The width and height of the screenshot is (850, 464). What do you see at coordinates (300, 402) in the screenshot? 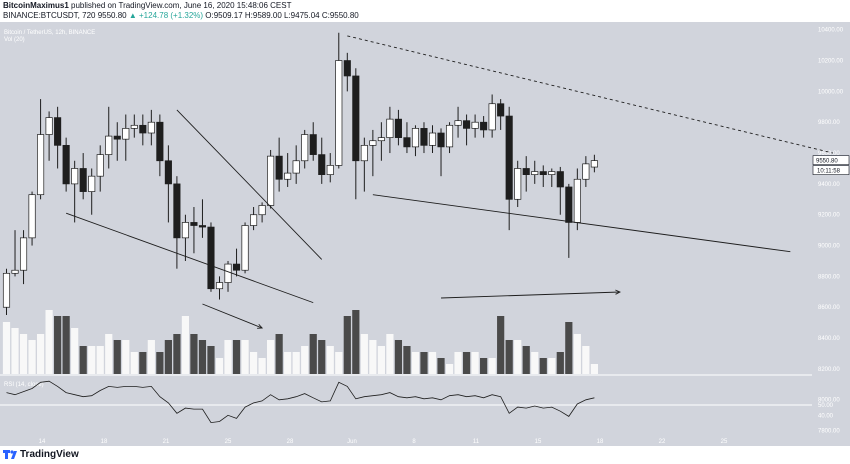
I see `rsi-line` at bounding box center [300, 402].